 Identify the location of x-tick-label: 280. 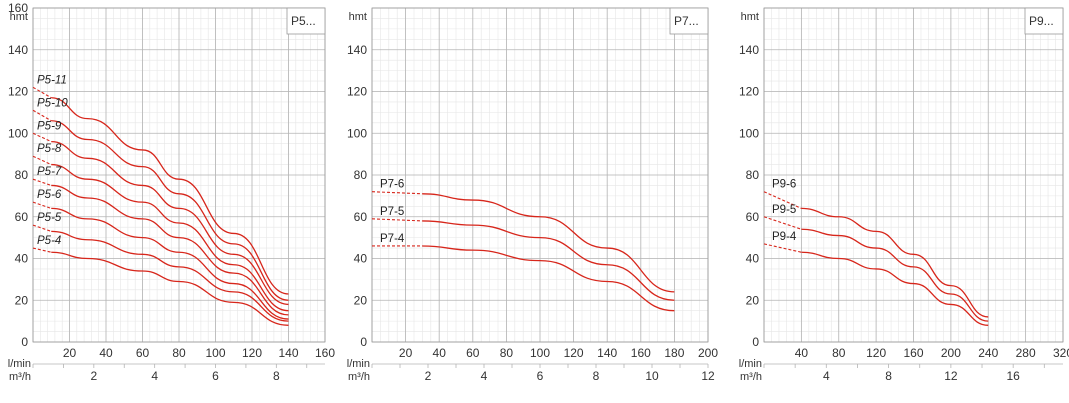
(1026, 353).